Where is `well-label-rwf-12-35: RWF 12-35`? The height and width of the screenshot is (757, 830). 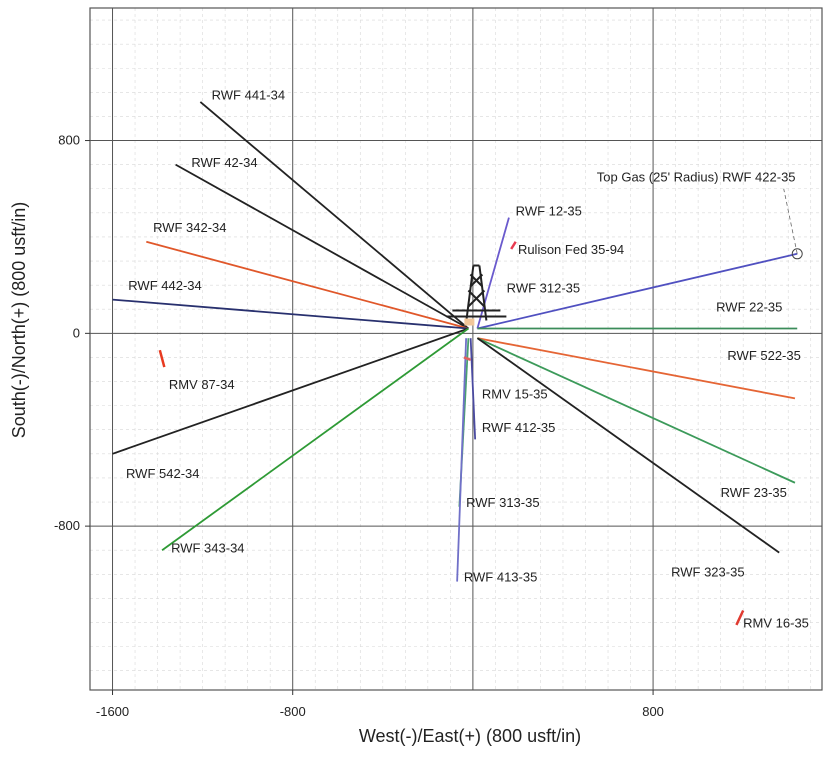 well-label-rwf-12-35: RWF 12-35 is located at coordinates (549, 210).